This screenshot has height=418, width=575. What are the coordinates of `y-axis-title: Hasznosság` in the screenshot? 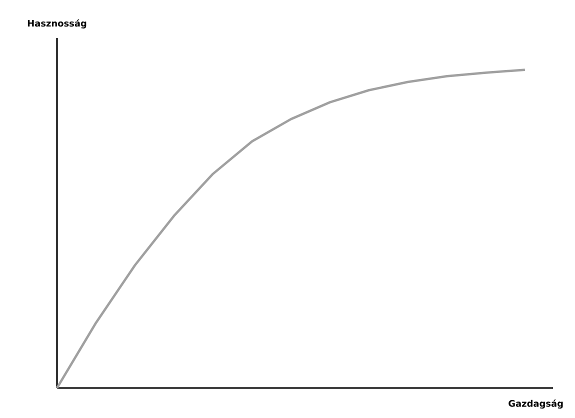 It's located at (57, 23).